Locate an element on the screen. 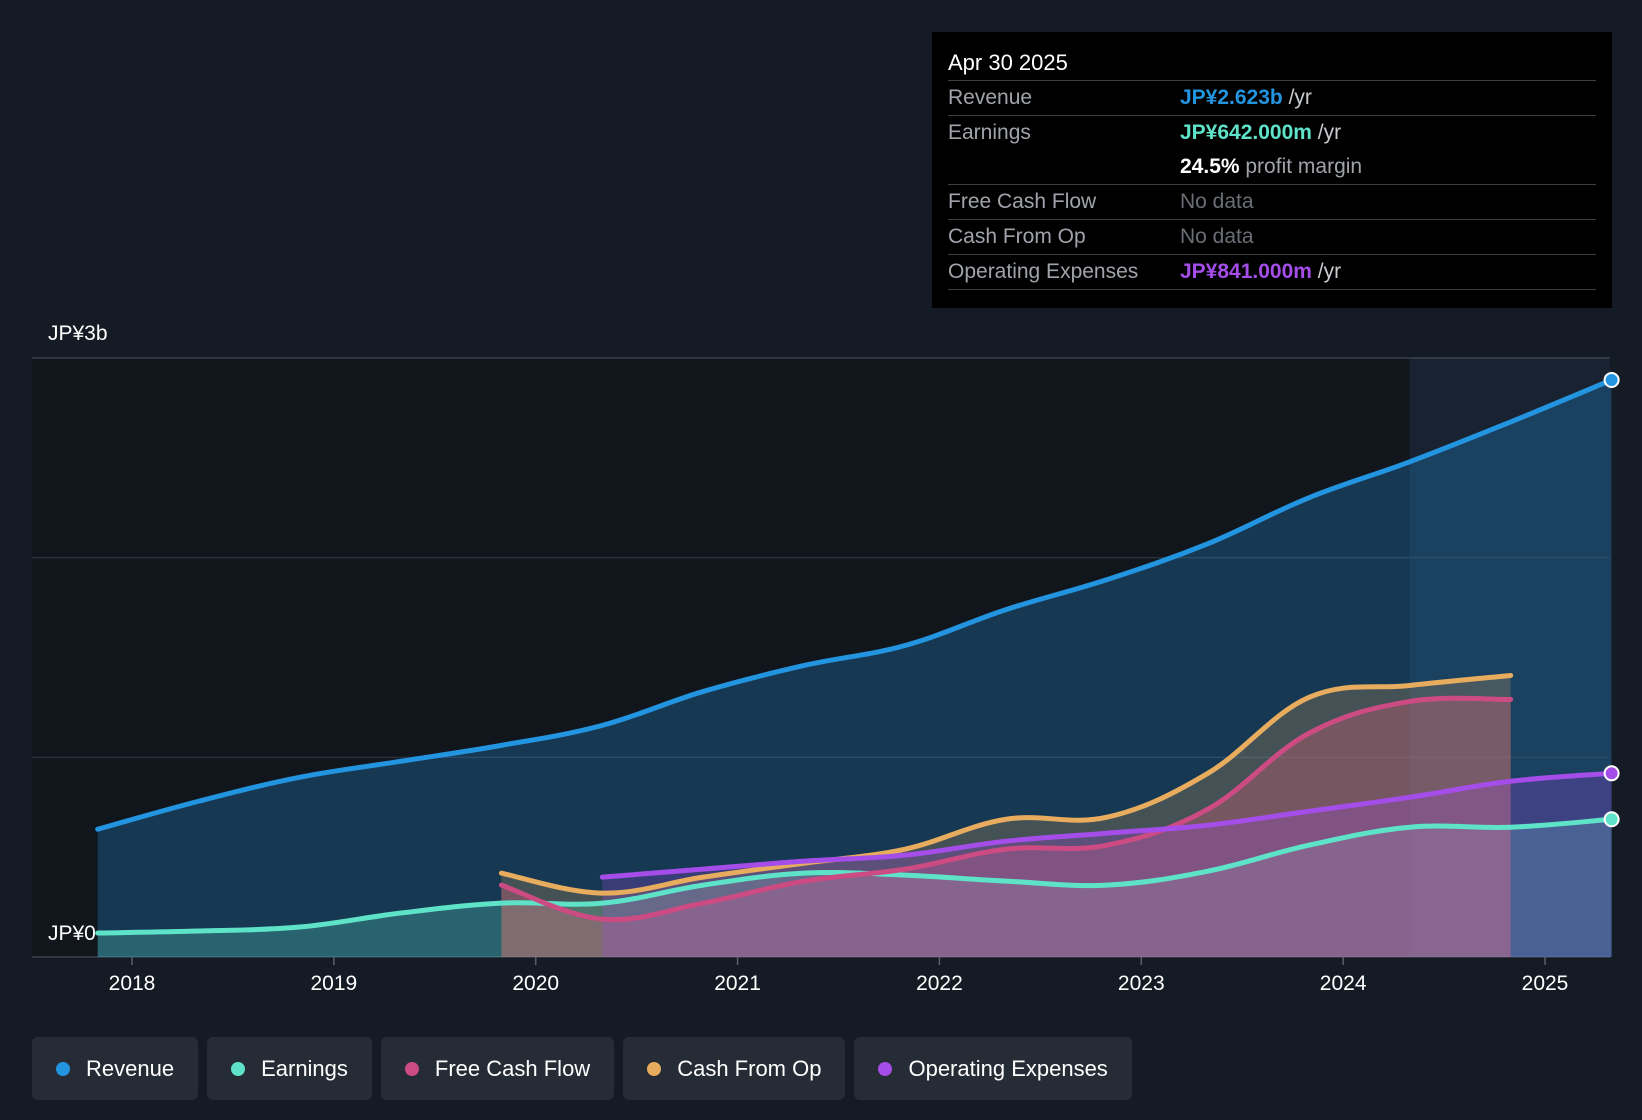  tooltip-row-label: Revenue is located at coordinates (990, 97).